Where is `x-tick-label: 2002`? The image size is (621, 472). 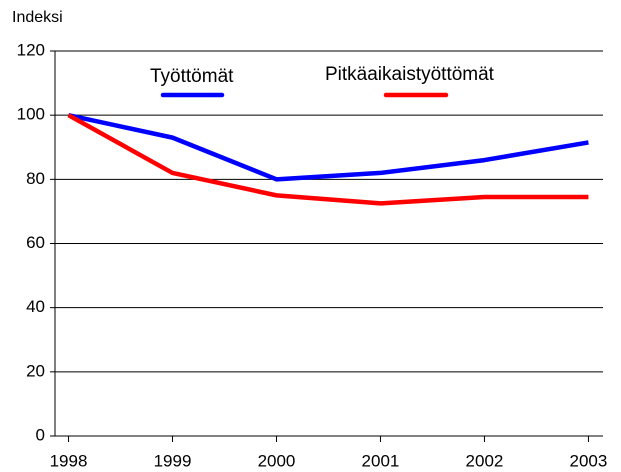
x-tick-label: 2002 is located at coordinates (485, 460).